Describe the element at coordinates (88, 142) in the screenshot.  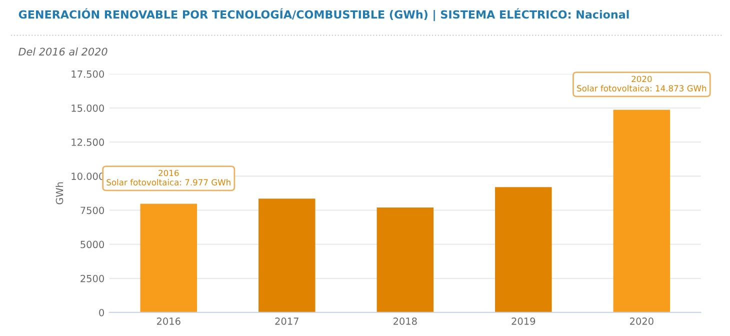
I see `y-tick-label: 12.500` at that location.